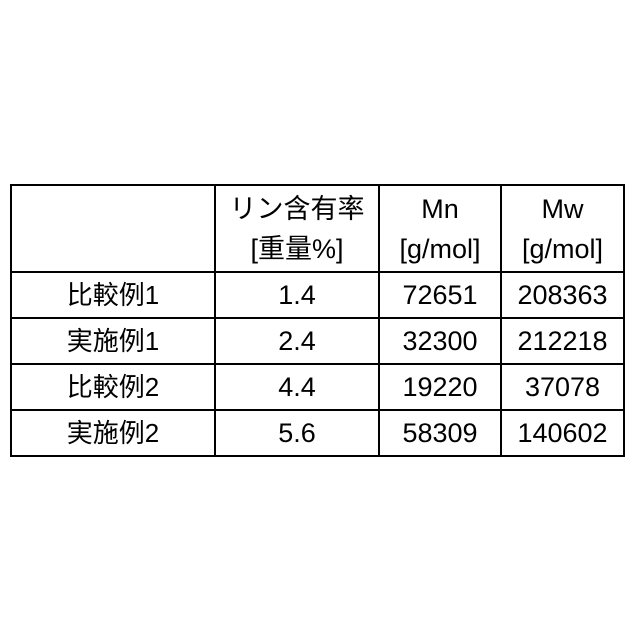  What do you see at coordinates (113, 341) in the screenshot?
I see `row-label: 実施例1` at bounding box center [113, 341].